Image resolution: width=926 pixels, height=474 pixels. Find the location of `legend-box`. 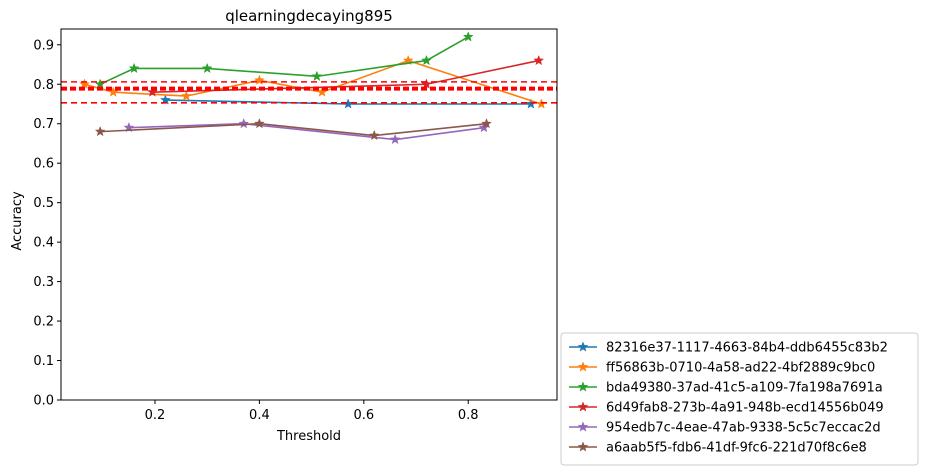

legend-box is located at coordinates (739, 399).